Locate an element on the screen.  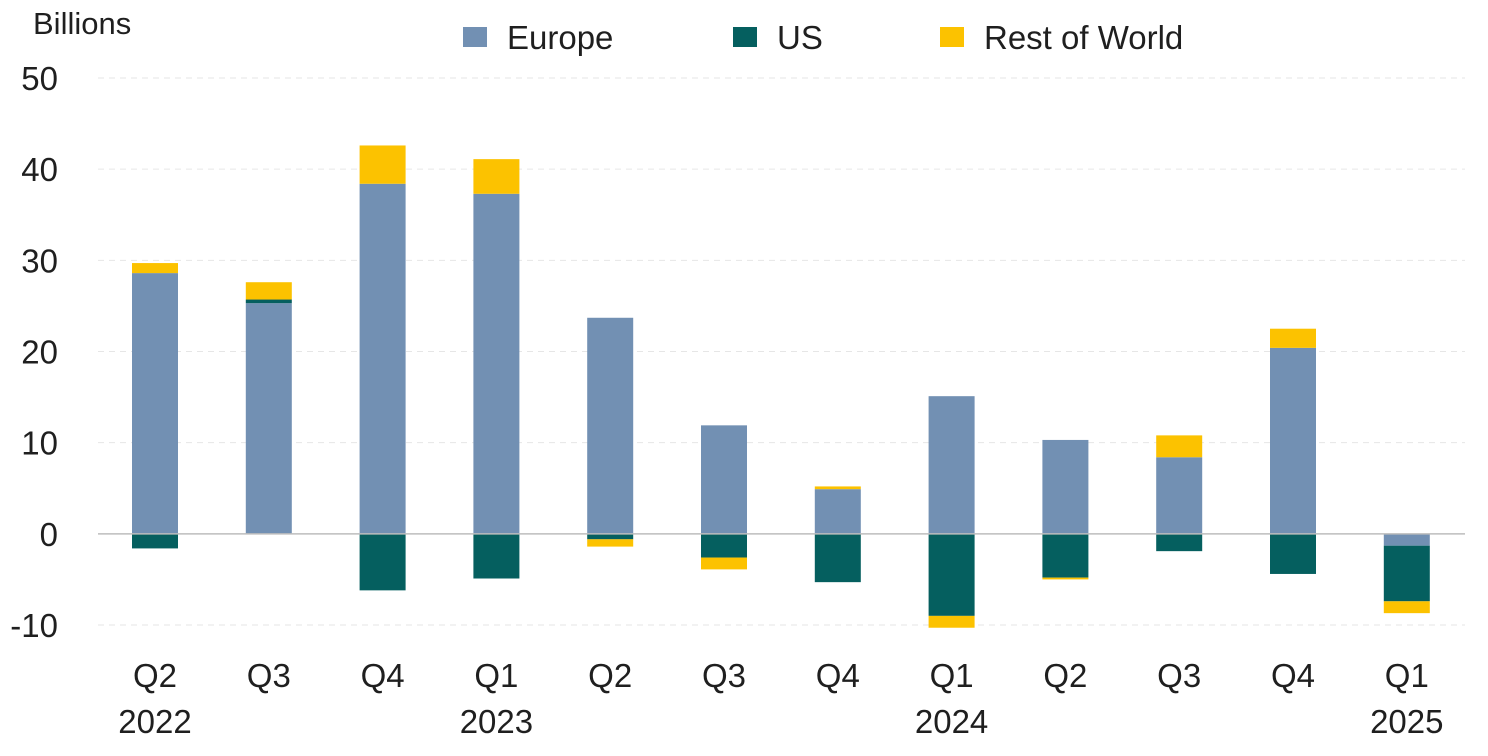
x-axis: Q2 2022 Q3 Q4 Q1 2023 Q2 Q3 Q4 Q1 2024 Q2 Q3 Q4 Q1 2025 is located at coordinates (780, 698).